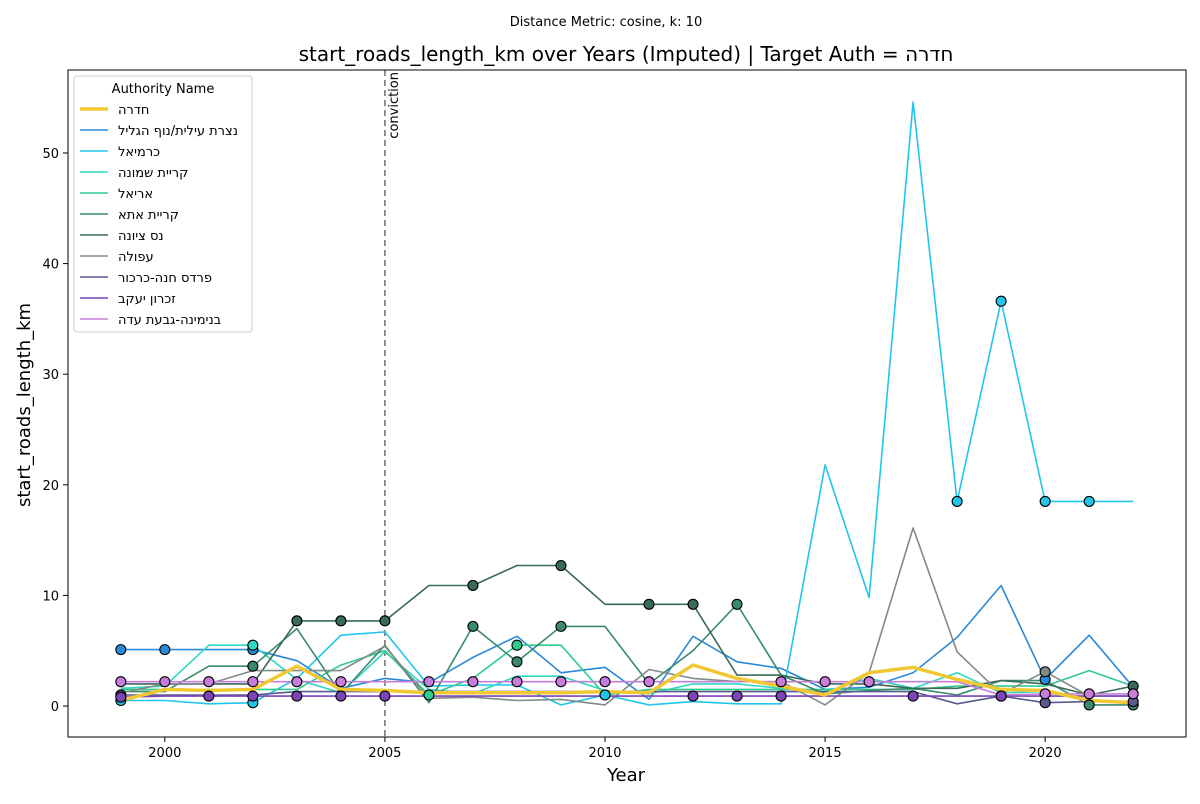 The height and width of the screenshot is (804, 1200). Describe the element at coordinates (153, 173) in the screenshot. I see `legend-item-label: קריית שמונה` at that location.